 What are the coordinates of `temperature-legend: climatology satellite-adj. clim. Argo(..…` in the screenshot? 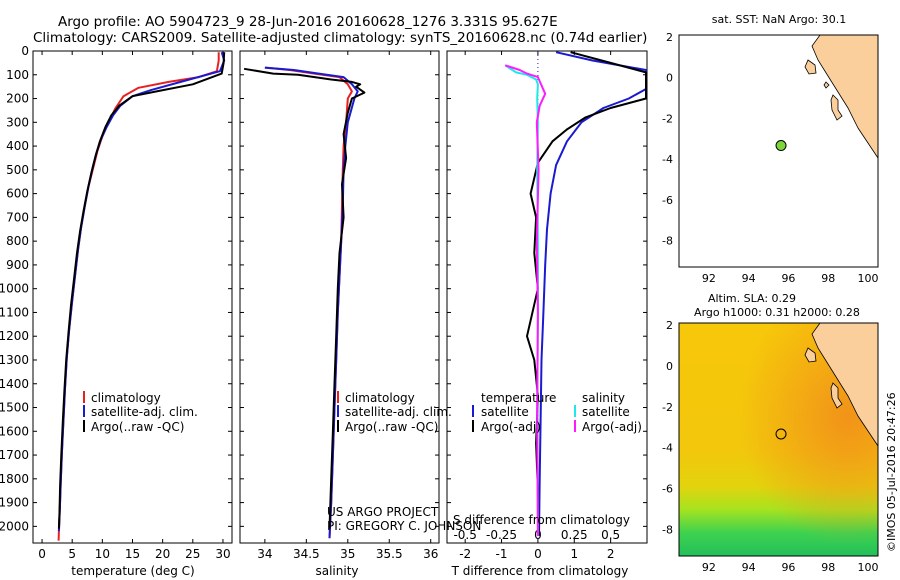 It's located at (140, 412).